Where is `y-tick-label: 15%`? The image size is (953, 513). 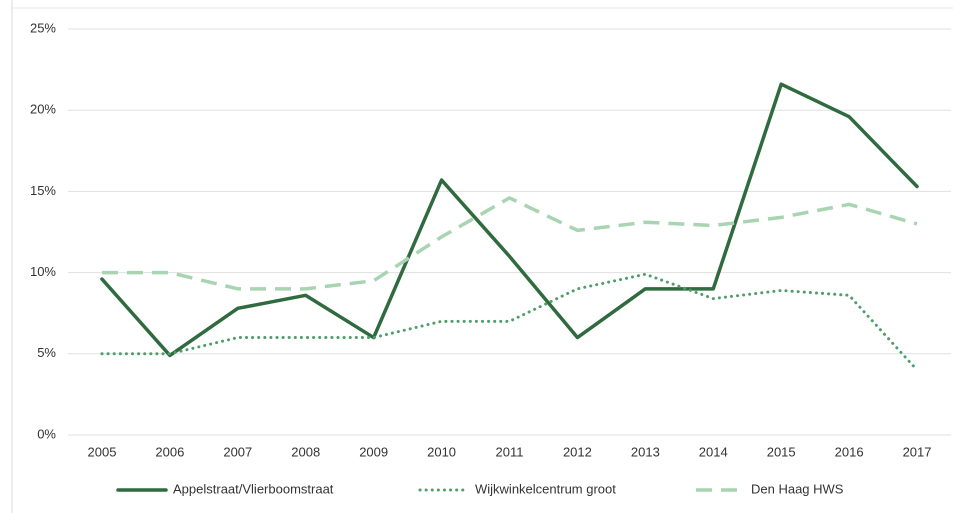 y-tick-label: 15% is located at coordinates (43, 190).